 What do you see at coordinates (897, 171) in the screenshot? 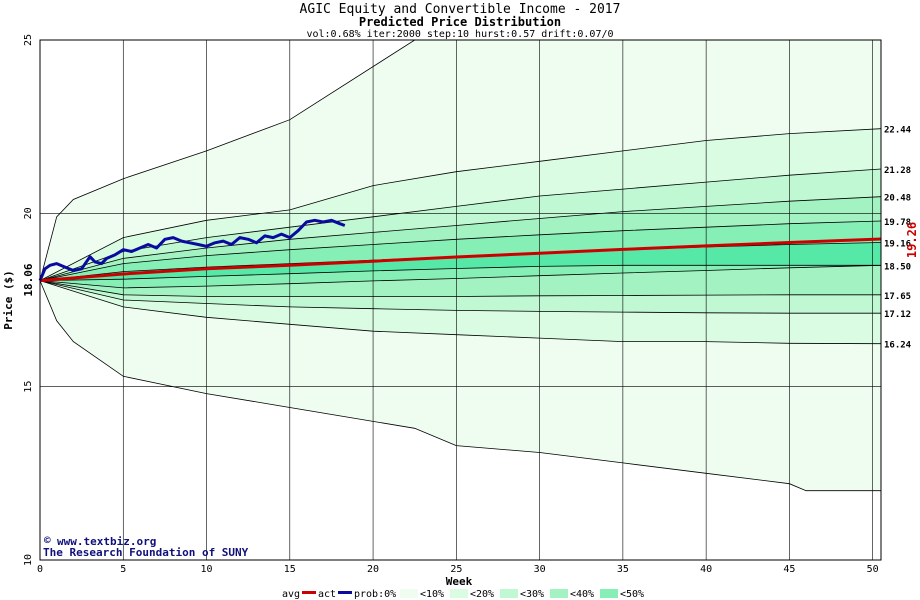
I see `right-label-21.28: 21.28` at bounding box center [897, 171].